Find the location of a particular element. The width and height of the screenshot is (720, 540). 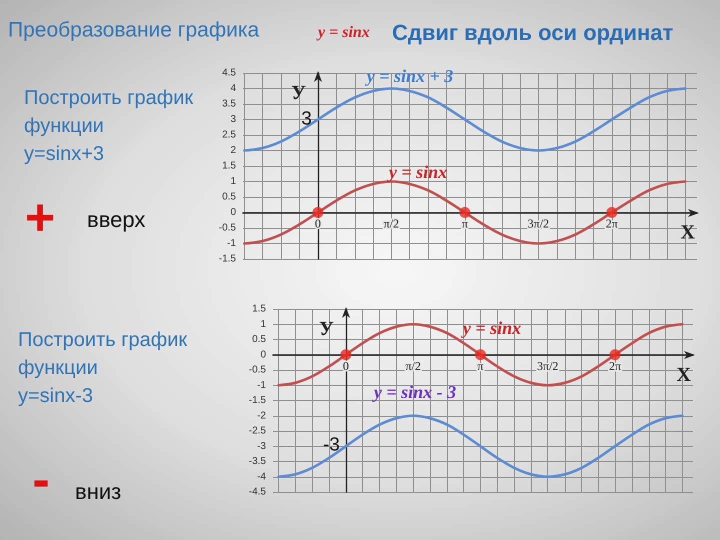

y-tick-label: 2.5 is located at coordinates (229, 135).